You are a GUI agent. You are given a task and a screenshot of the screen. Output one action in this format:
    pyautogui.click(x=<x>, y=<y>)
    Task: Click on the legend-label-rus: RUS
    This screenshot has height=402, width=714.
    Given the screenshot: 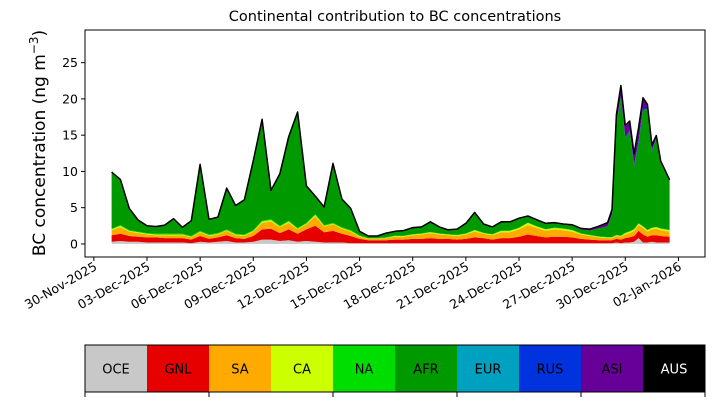 What is the action you would take?
    pyautogui.click(x=550, y=370)
    